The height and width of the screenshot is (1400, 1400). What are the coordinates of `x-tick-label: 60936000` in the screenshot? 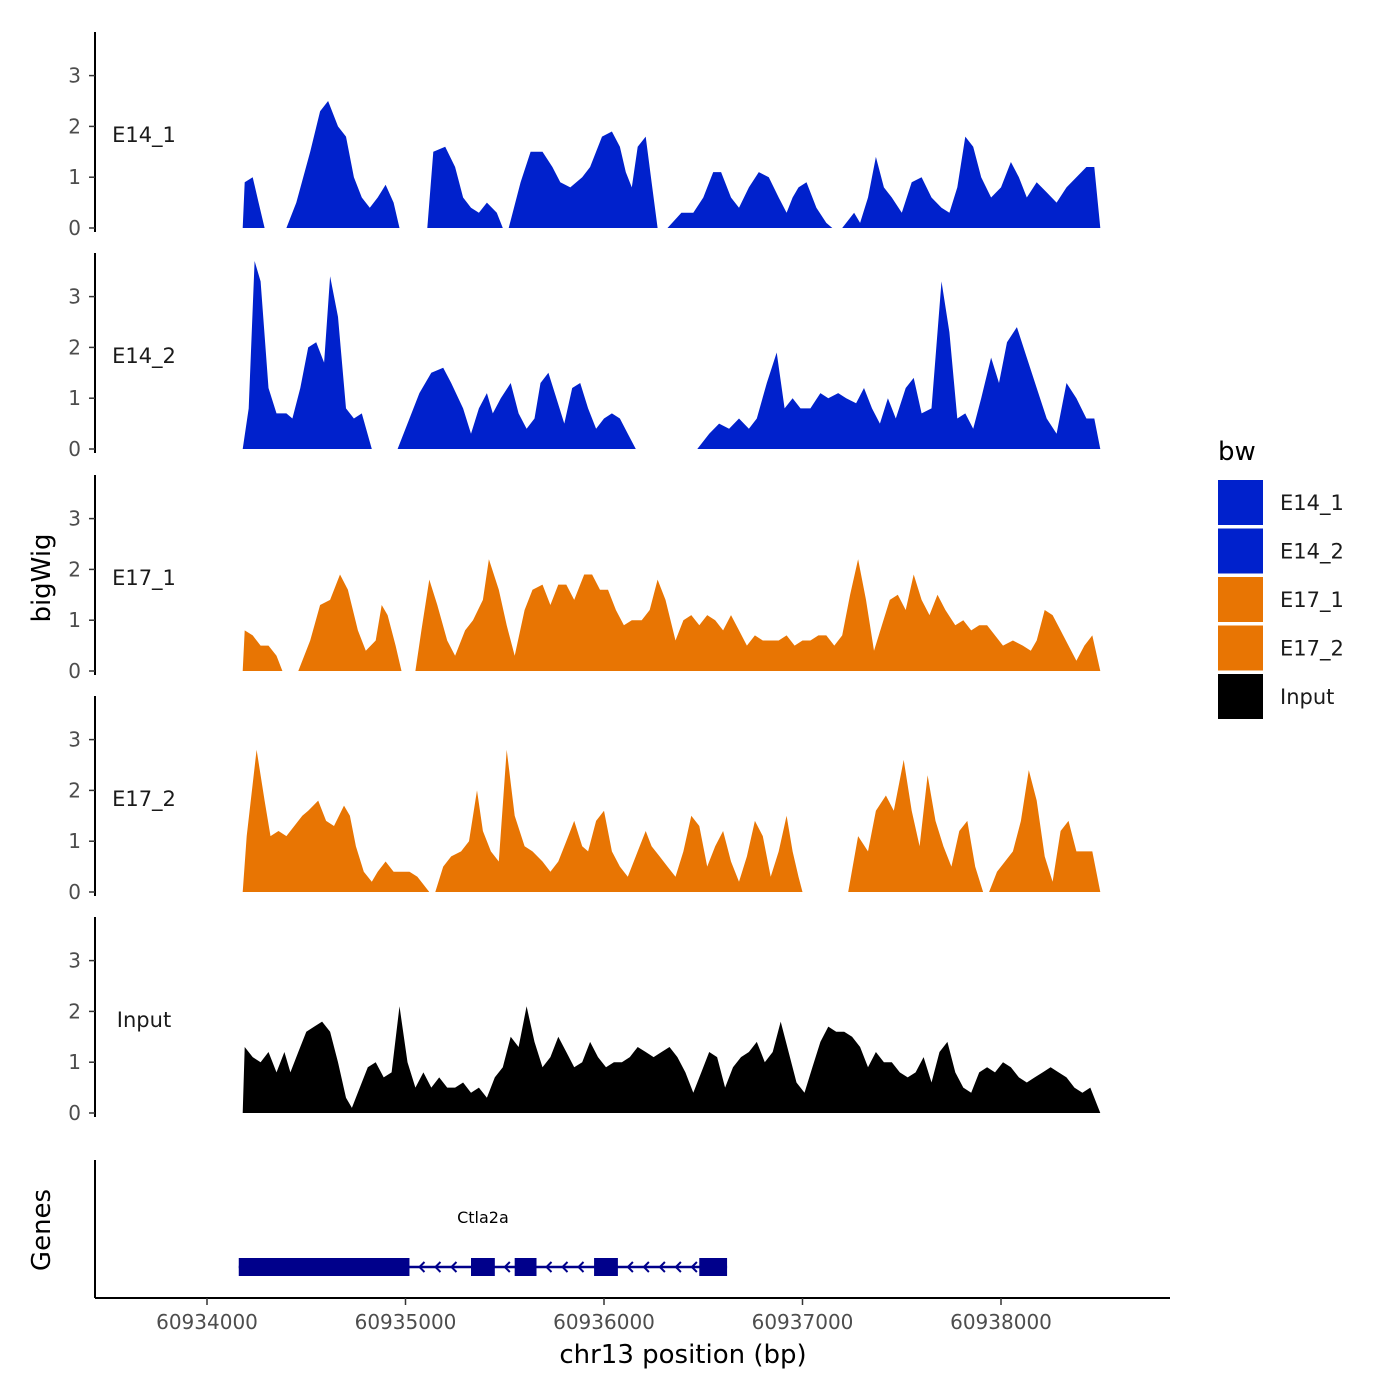 It's located at (604, 1322).